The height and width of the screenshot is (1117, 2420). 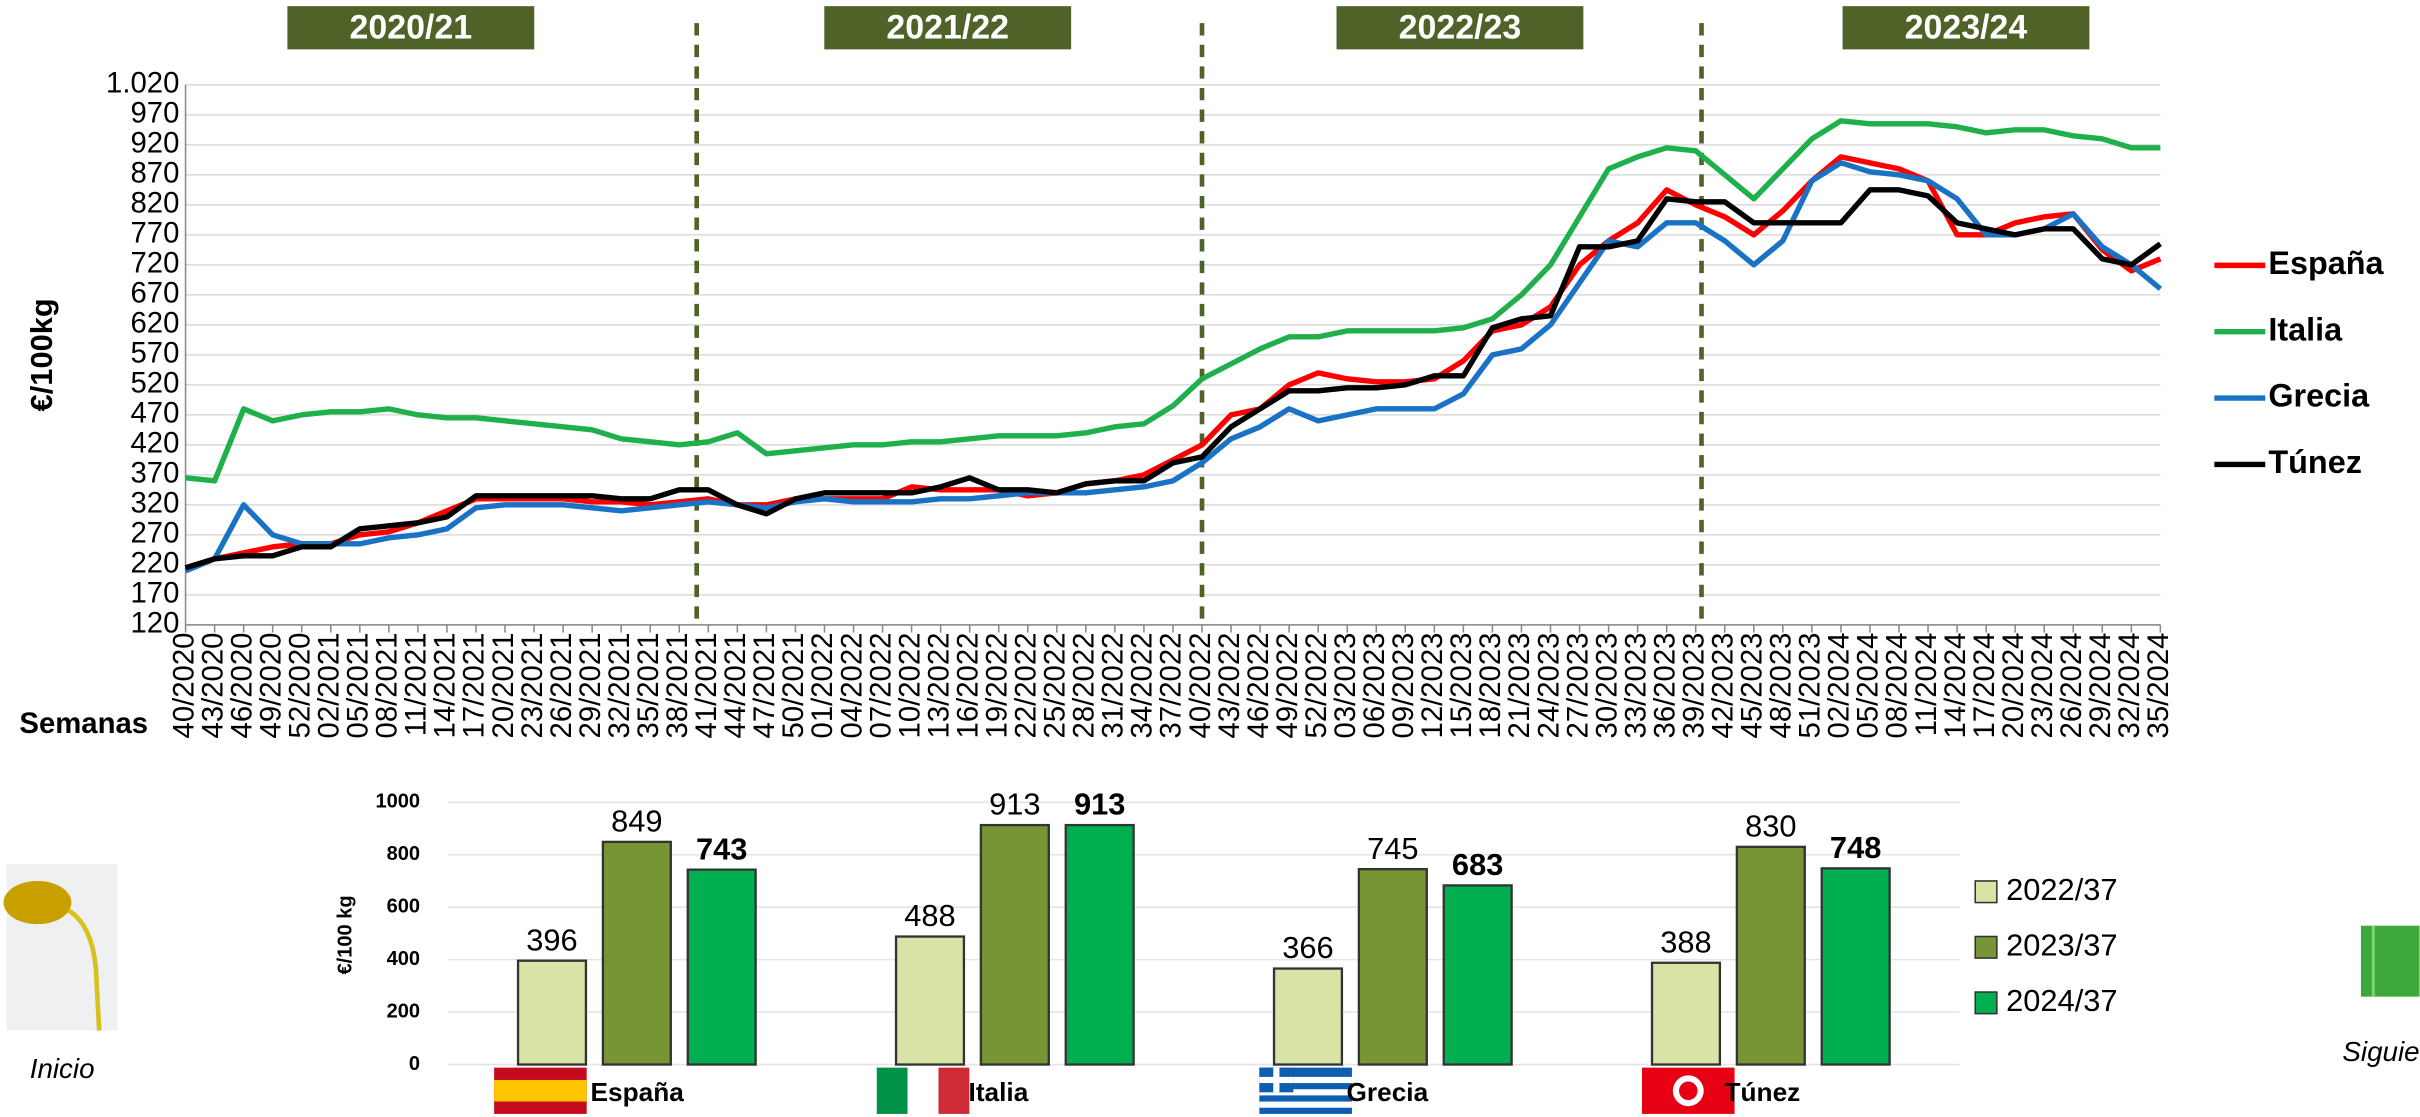 I want to click on next-arrow, so click(x=2390, y=961).